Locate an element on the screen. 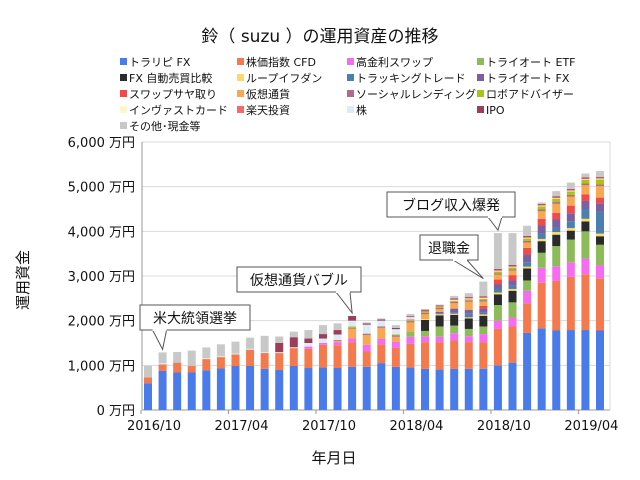 This screenshot has width=640, height=480. legend-label: FX 自動売買比較 is located at coordinates (170, 78).